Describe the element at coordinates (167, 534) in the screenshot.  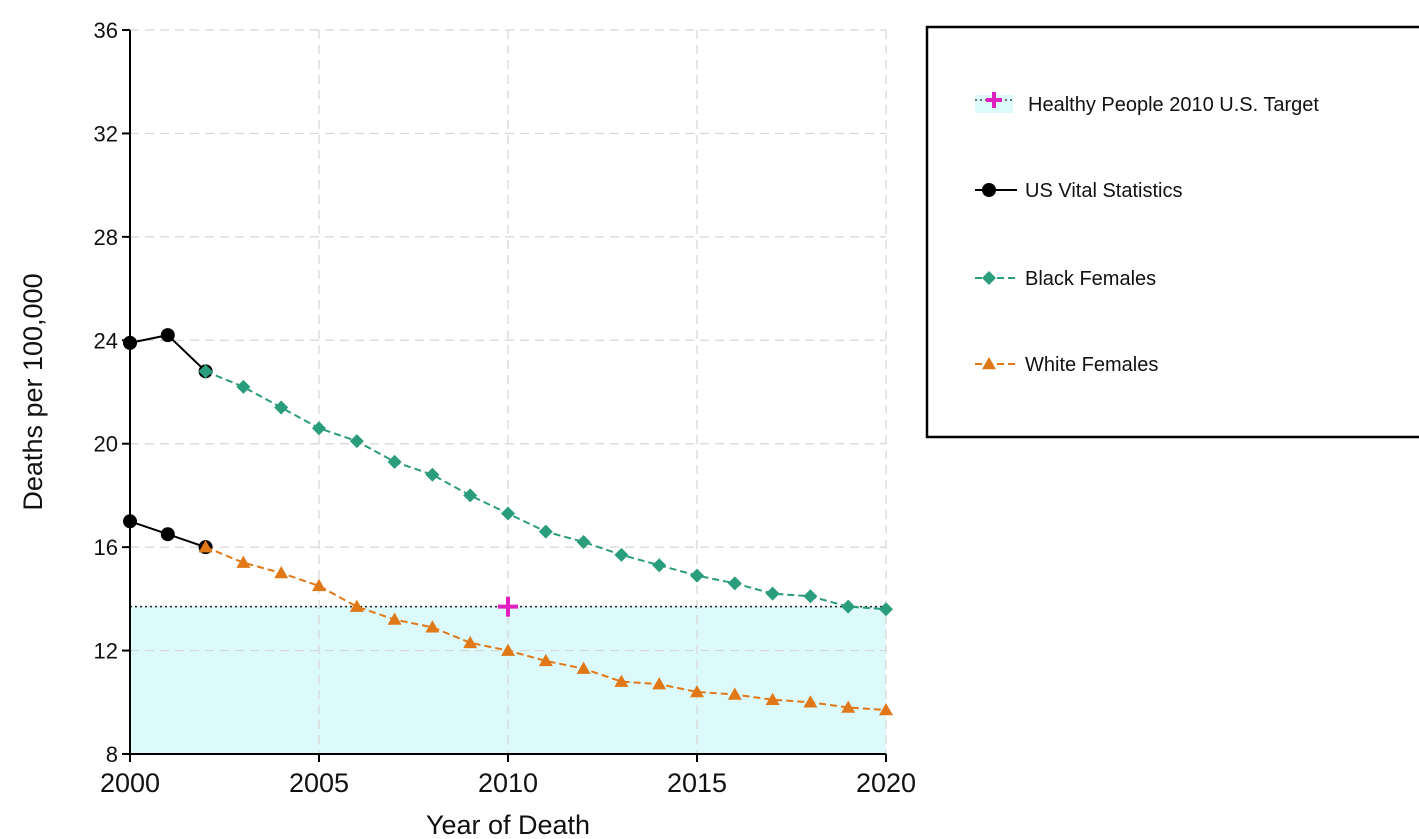
I see `data-point-0-1-2001` at that location.